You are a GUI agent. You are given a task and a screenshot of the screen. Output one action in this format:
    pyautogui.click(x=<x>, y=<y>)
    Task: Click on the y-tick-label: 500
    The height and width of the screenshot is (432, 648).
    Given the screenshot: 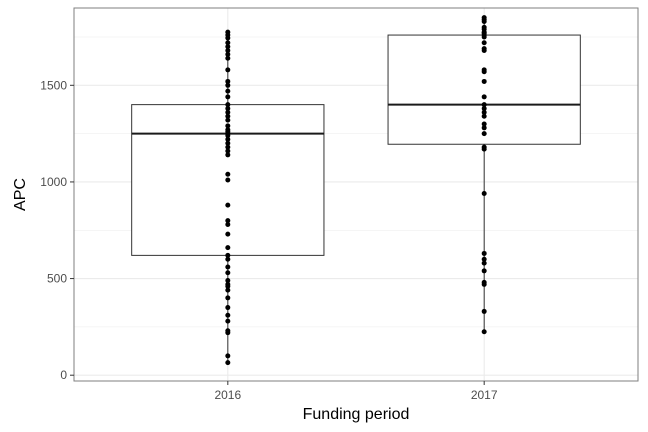 What is the action you would take?
    pyautogui.click(x=57, y=279)
    